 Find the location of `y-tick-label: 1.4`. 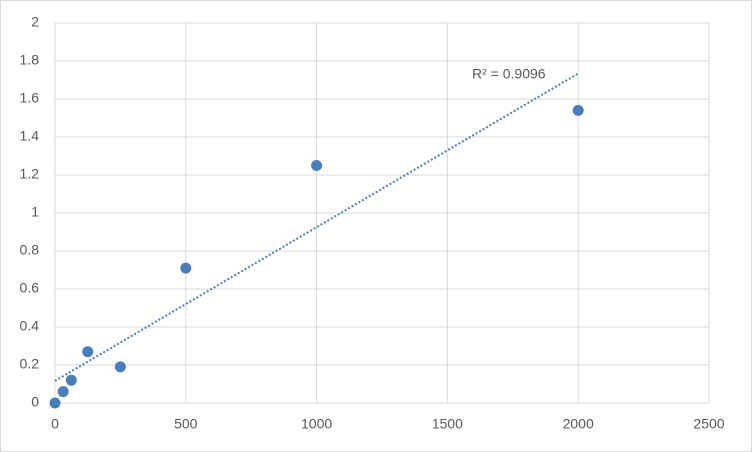

y-tick-label: 1.4 is located at coordinates (30, 136).